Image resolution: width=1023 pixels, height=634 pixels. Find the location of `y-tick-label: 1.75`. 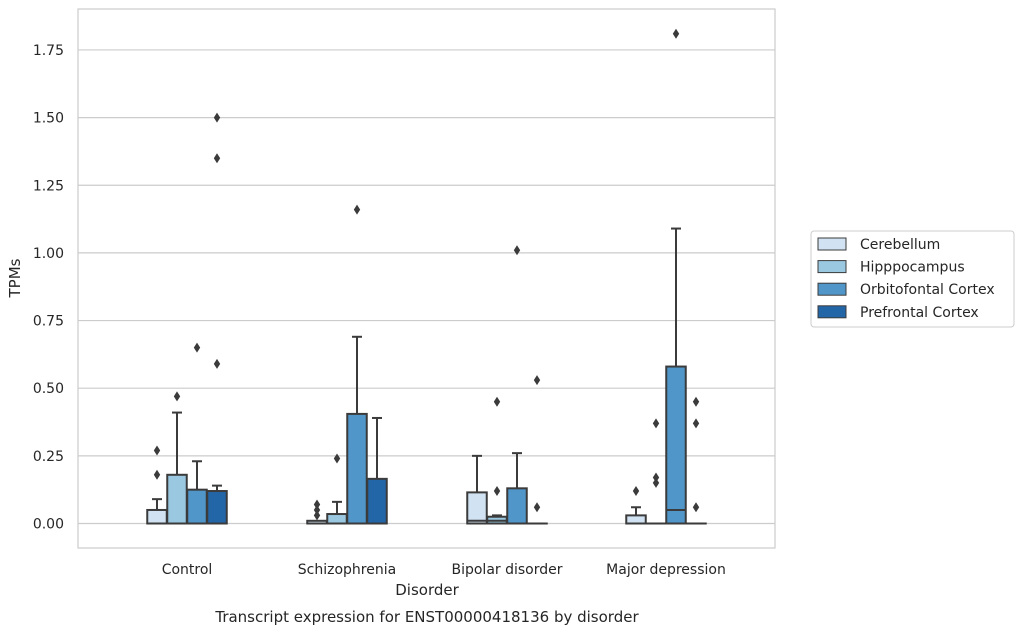

y-tick-label: 1.75 is located at coordinates (48, 51).